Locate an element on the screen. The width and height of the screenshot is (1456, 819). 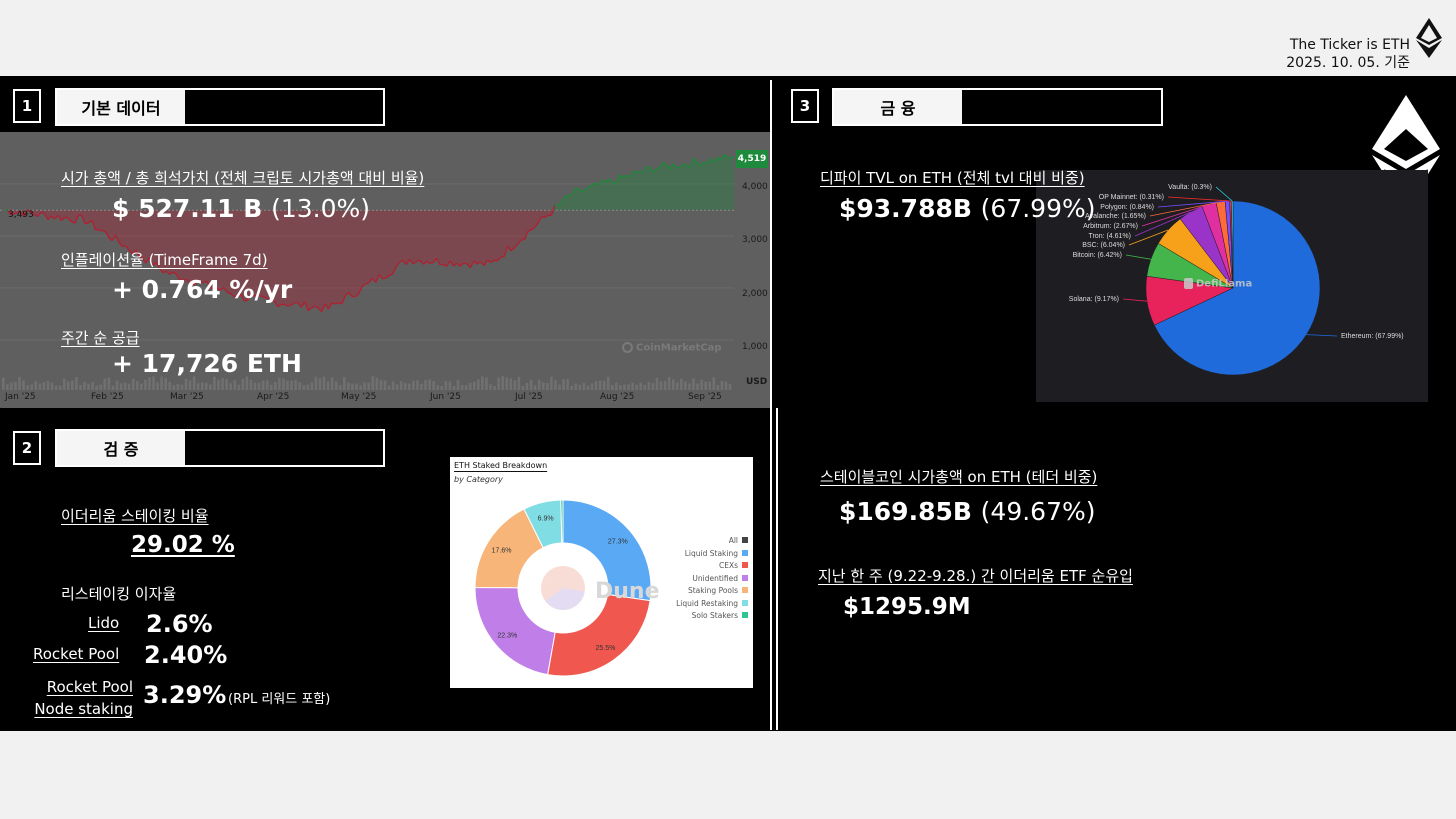
staking-ratio-value: 29.02 % is located at coordinates (183, 545).